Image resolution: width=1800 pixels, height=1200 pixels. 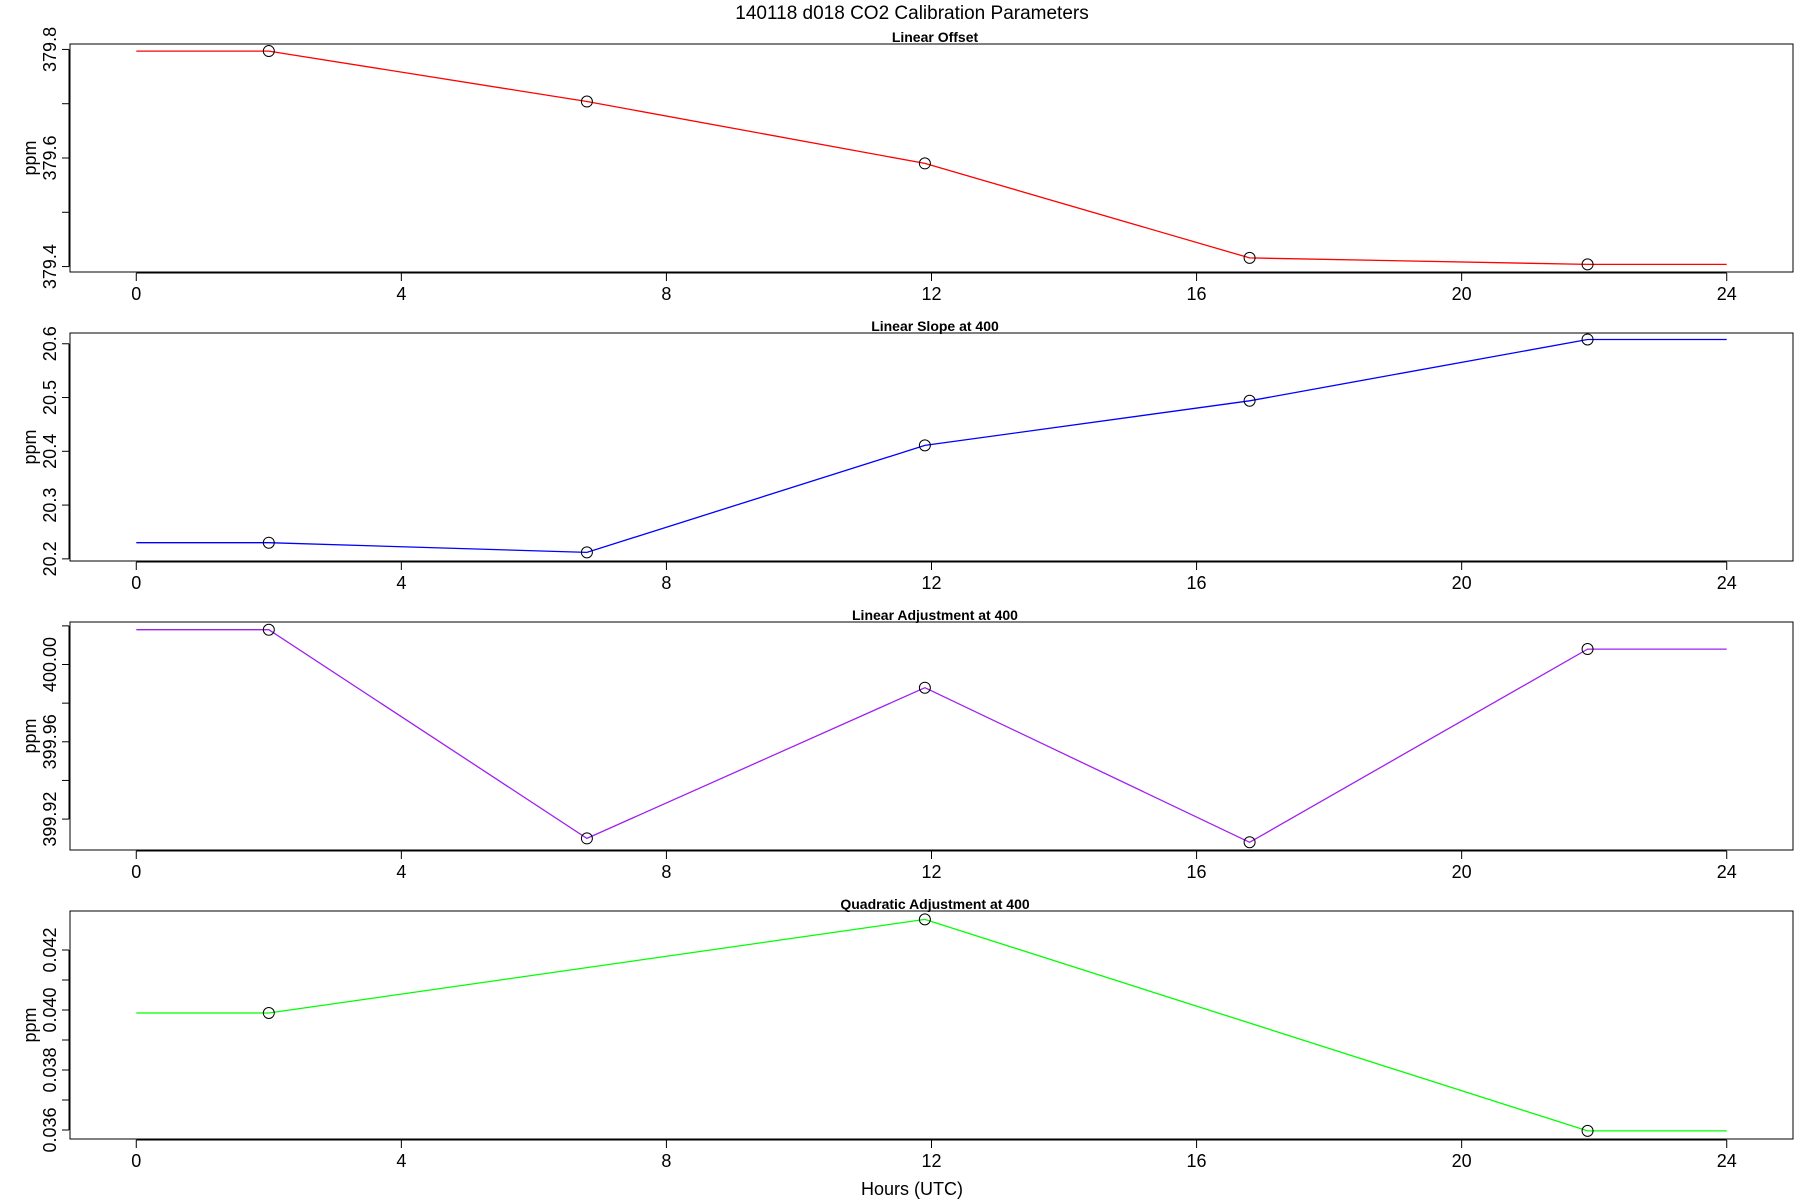 I want to click on y-tick-label: 399.96, so click(x=50, y=741).